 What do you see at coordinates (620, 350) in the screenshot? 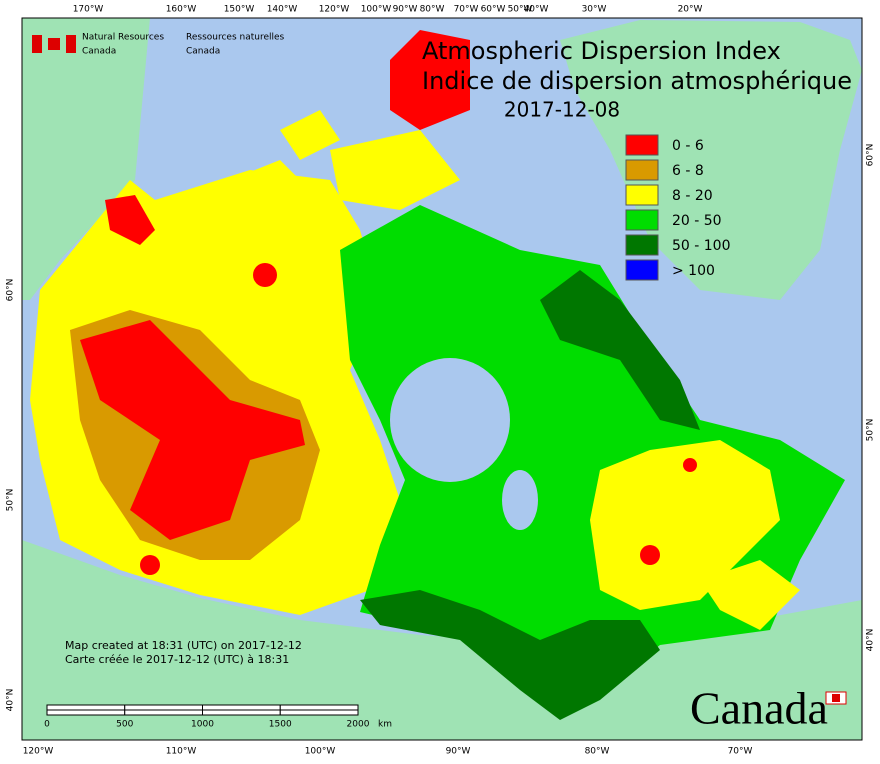
I see `region-darkgreen-labrador` at bounding box center [620, 350].